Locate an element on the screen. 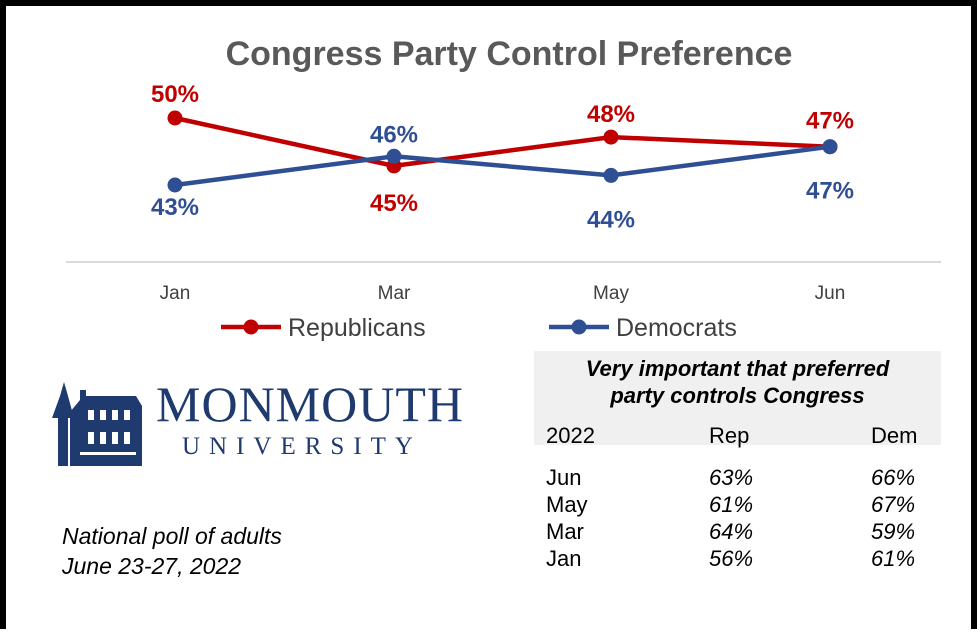  democrats-point-jun is located at coordinates (830, 147).